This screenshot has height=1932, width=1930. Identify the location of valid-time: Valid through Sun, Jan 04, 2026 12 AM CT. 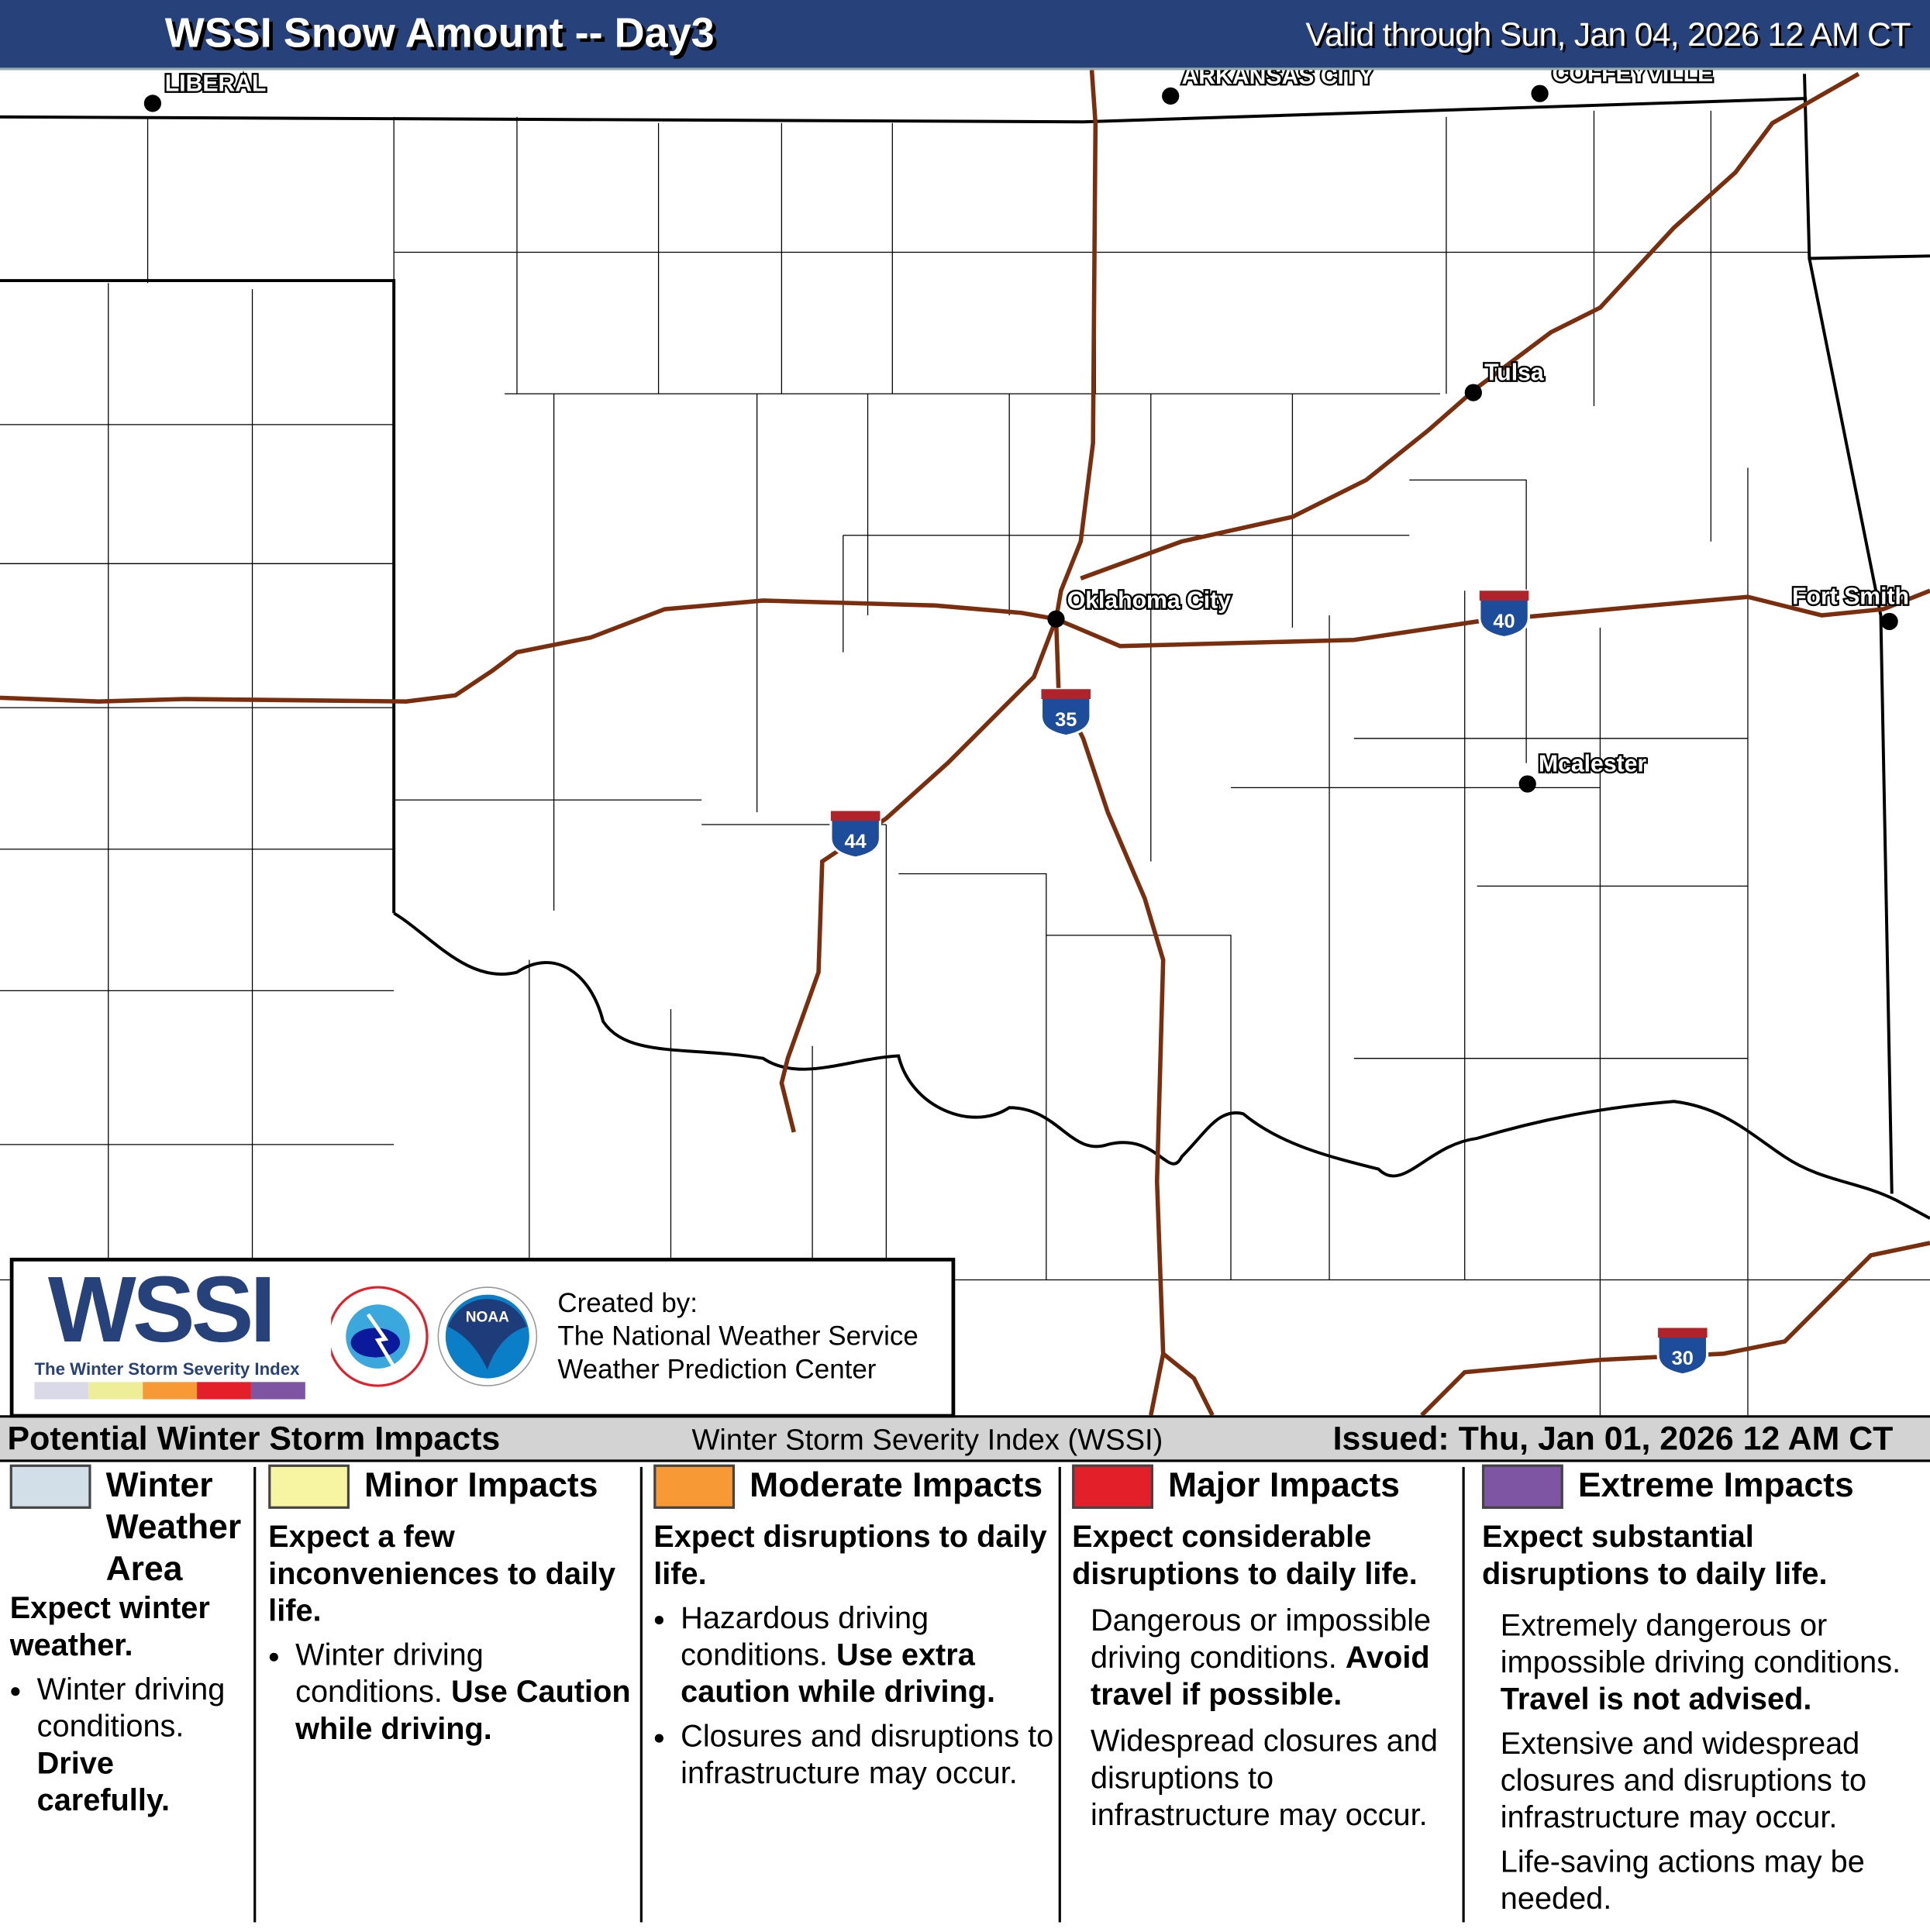
(1608, 34).